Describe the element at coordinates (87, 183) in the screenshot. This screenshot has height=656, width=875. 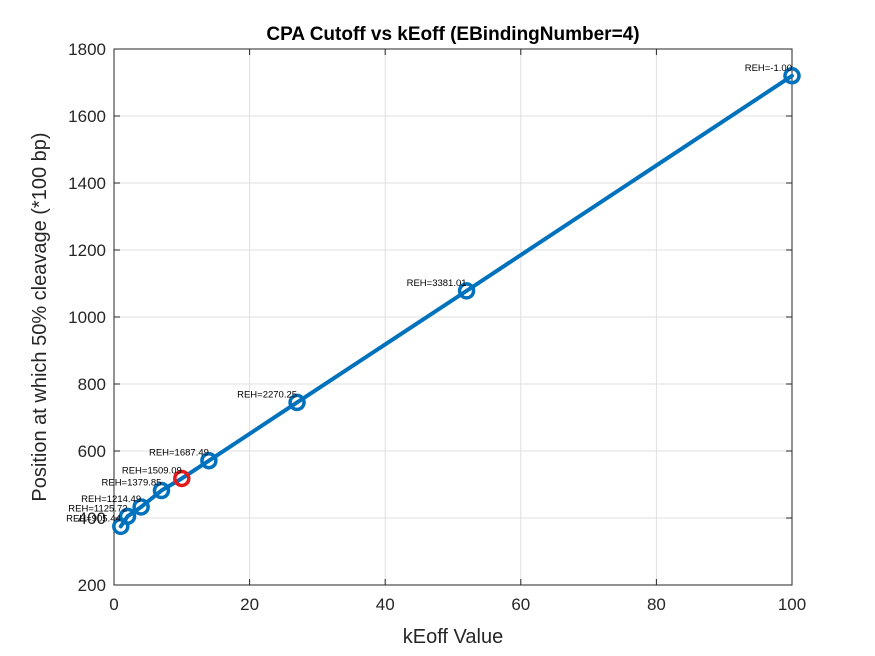
I see `y-tick-label: 1400` at that location.